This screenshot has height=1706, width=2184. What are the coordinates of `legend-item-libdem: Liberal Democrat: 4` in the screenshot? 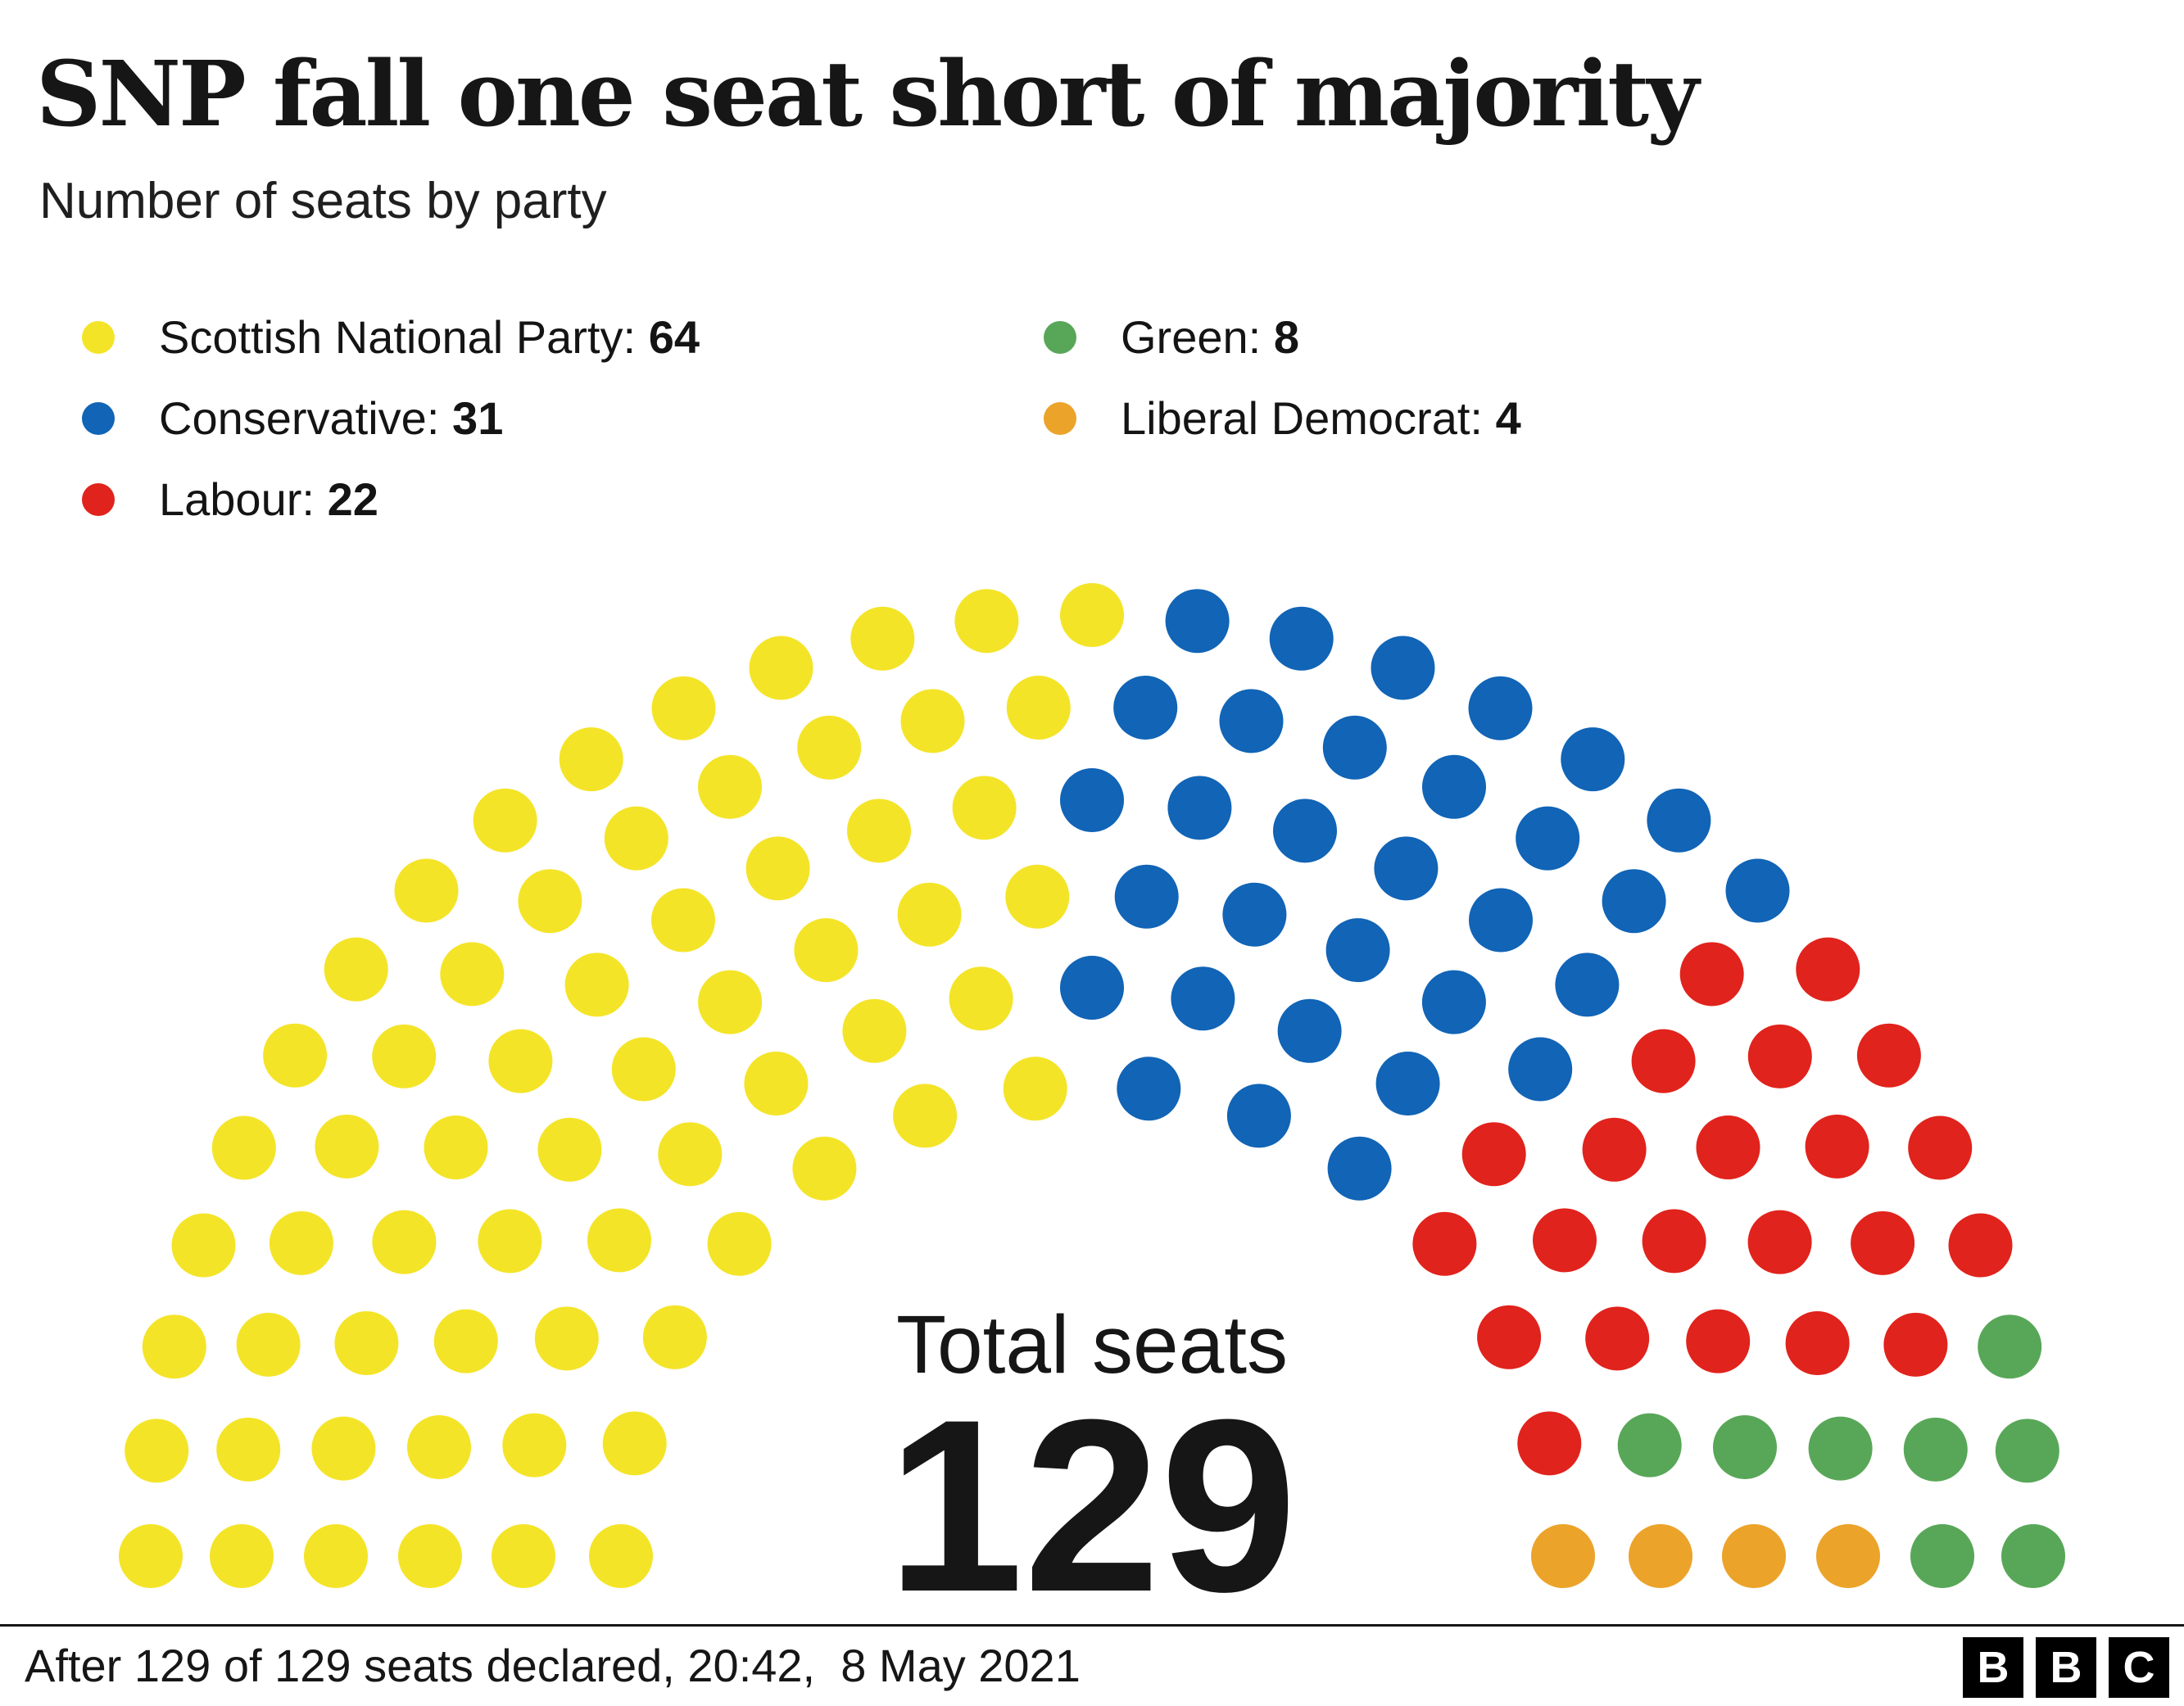 It's located at (1282, 418).